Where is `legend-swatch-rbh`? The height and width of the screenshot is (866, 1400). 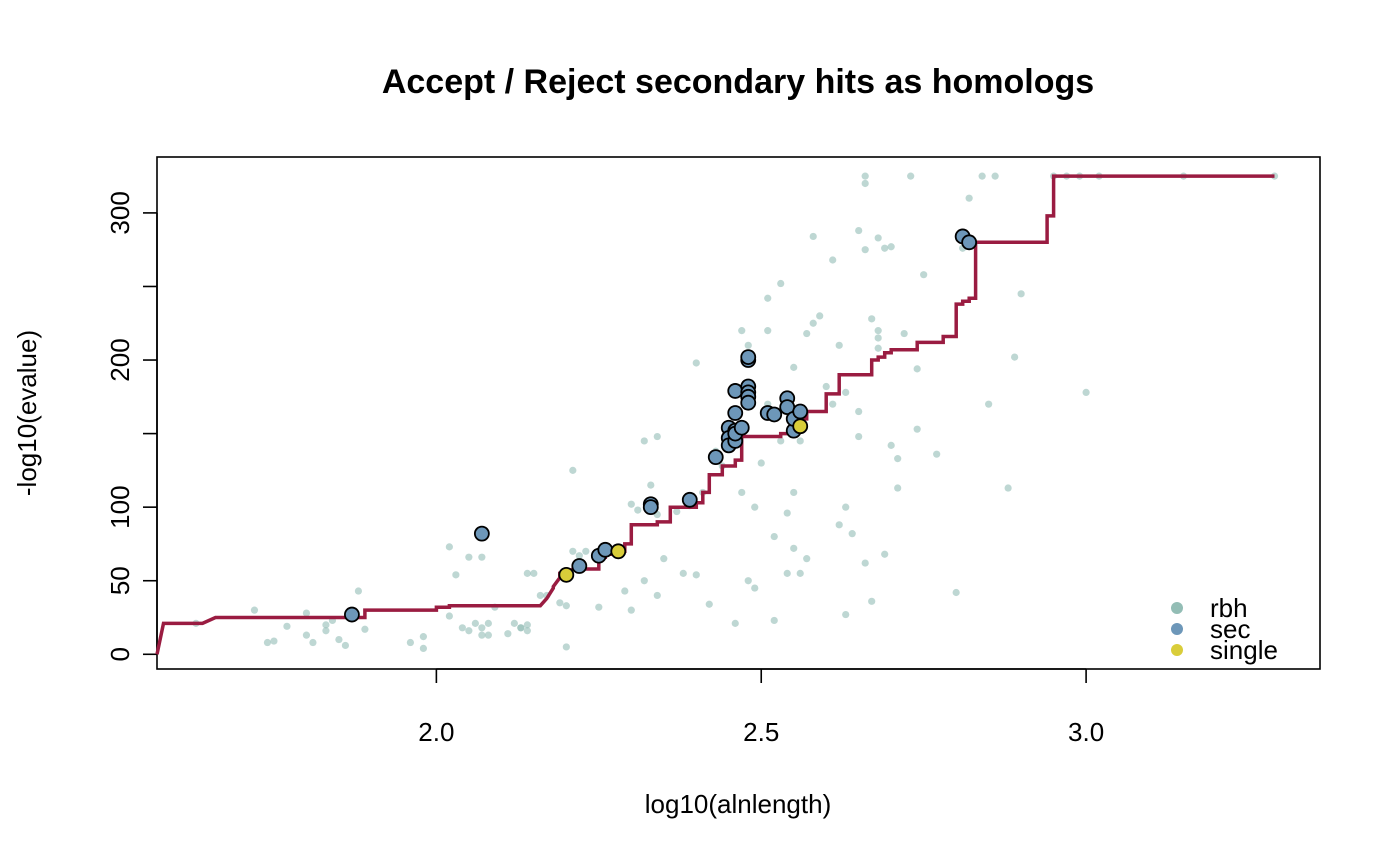 legend-swatch-rbh is located at coordinates (1177, 608).